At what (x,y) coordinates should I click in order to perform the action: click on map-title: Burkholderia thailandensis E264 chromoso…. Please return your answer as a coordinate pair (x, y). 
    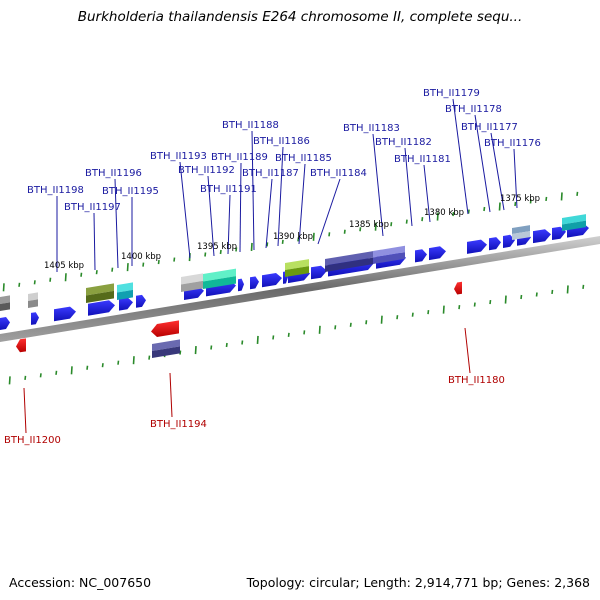
    Looking at the image, I should click on (300, 17).